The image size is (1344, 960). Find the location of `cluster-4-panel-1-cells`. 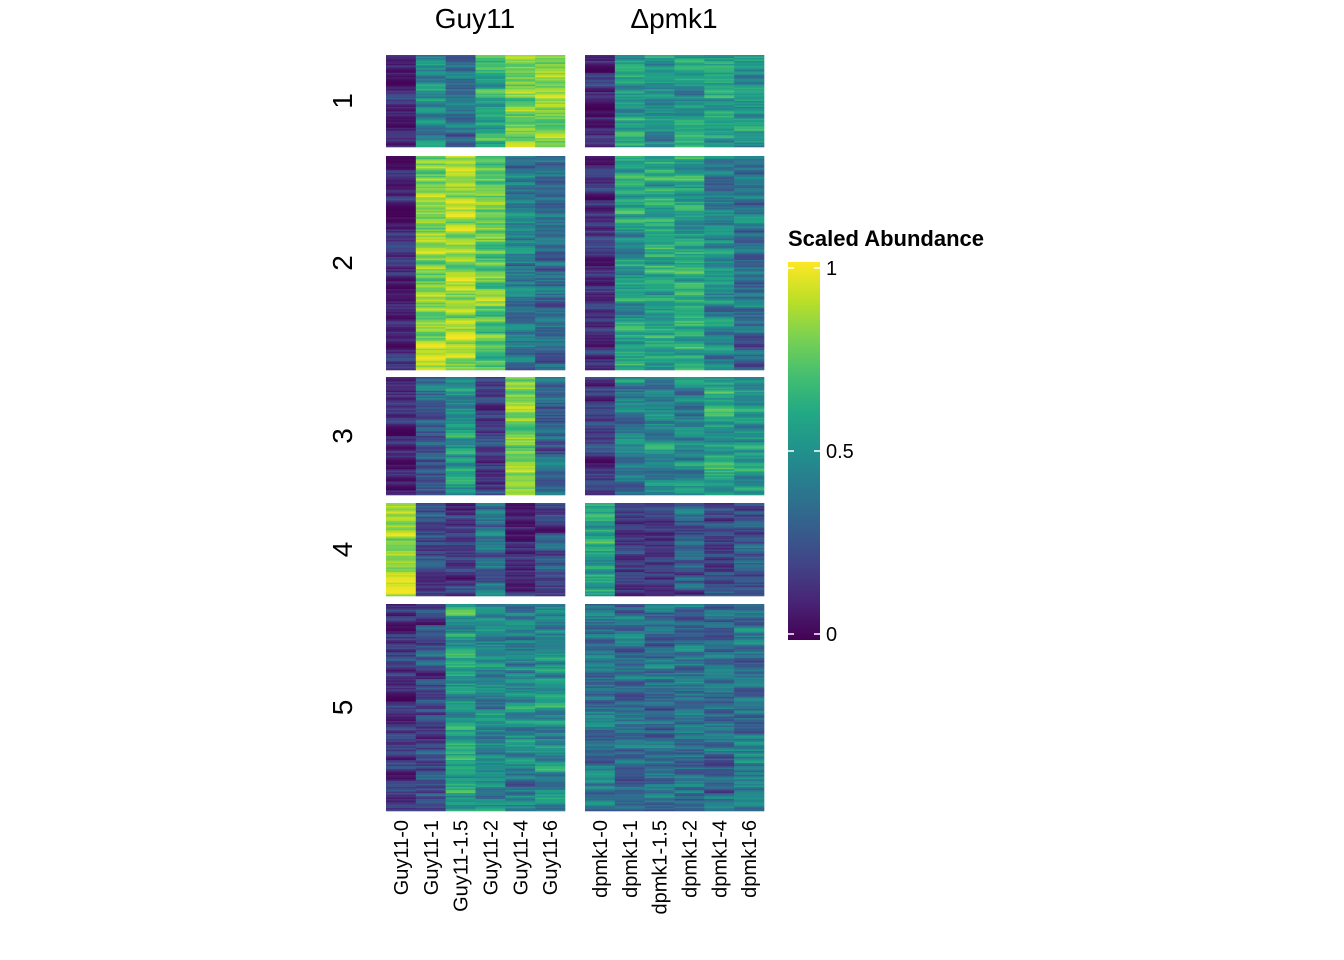

cluster-4-panel-1-cells is located at coordinates (476, 550).